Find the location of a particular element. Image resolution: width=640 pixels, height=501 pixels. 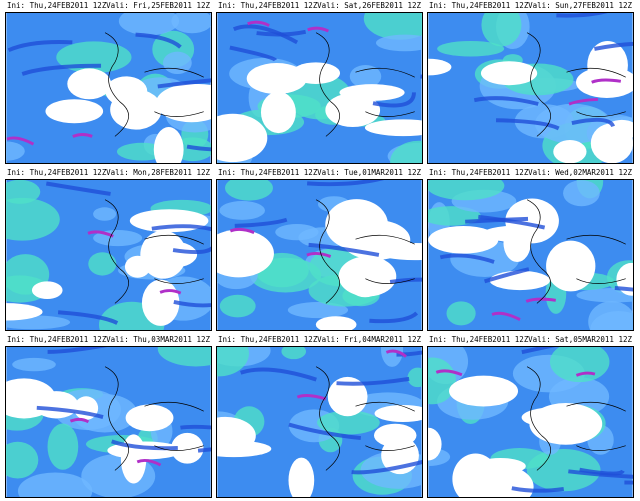

valid-time: Vali: Thu,03MAR2011 12Z is located at coordinates (158, 339).